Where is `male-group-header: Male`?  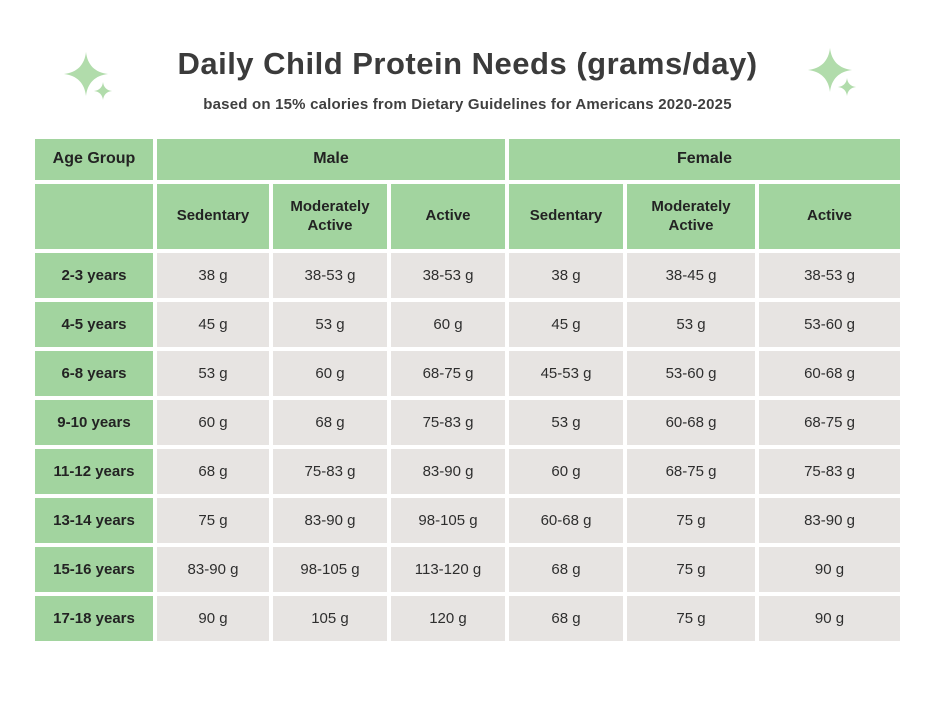 male-group-header: Male is located at coordinates (331, 159).